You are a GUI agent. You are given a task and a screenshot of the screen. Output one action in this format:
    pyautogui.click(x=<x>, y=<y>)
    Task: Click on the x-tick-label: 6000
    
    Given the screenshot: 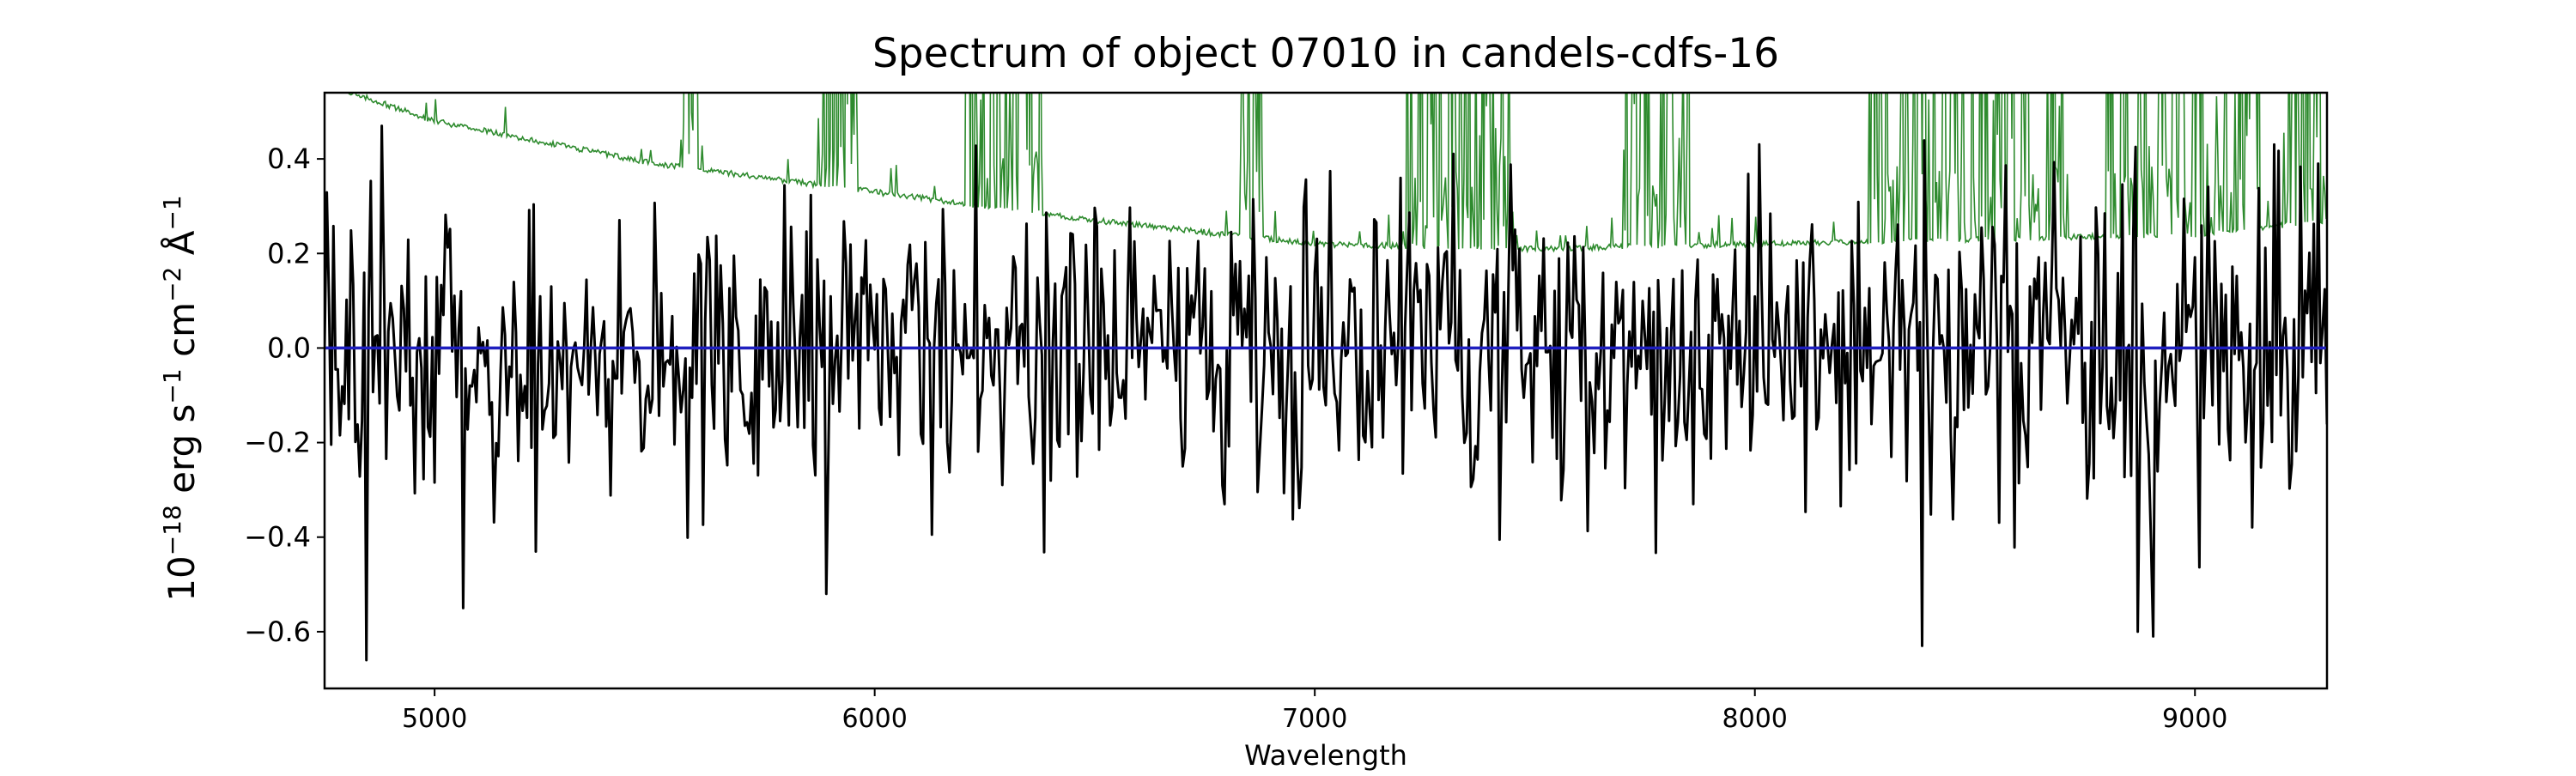 What is the action you would take?
    pyautogui.click(x=874, y=719)
    